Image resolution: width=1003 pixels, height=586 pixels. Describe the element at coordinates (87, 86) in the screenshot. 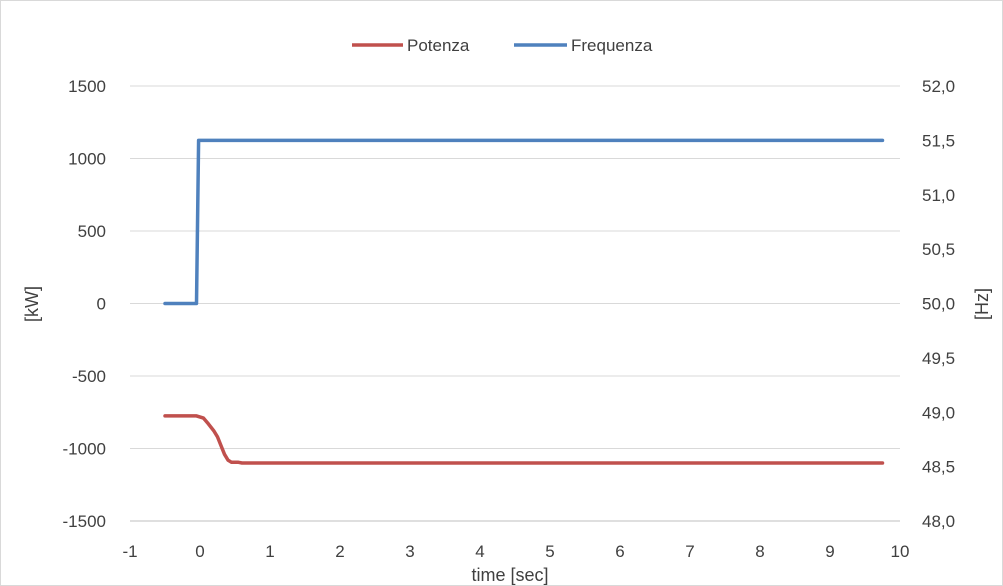

I see `y-tick-label: 1500` at that location.